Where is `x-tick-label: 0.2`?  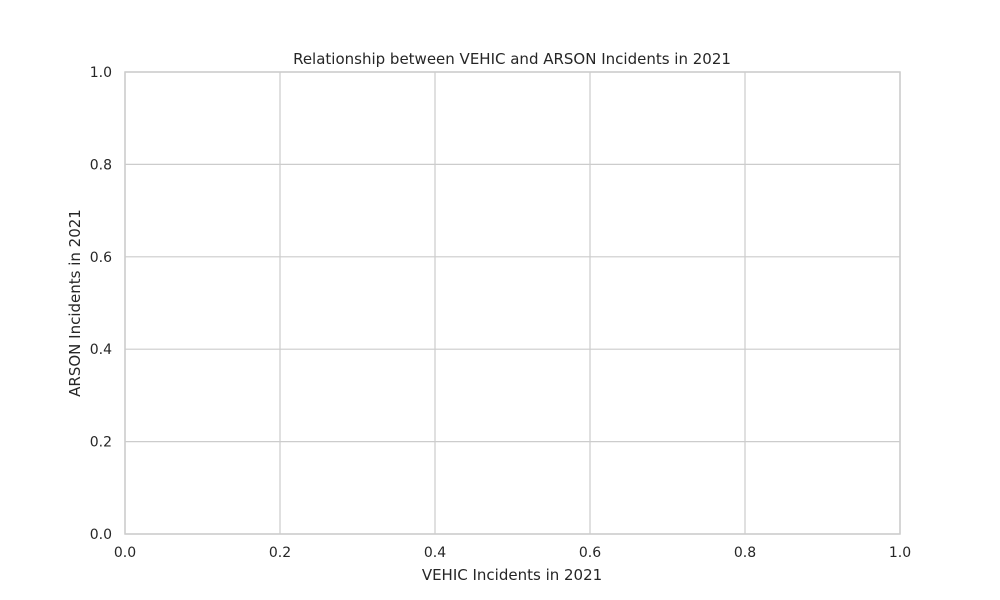 x-tick-label: 0.2 is located at coordinates (280, 553).